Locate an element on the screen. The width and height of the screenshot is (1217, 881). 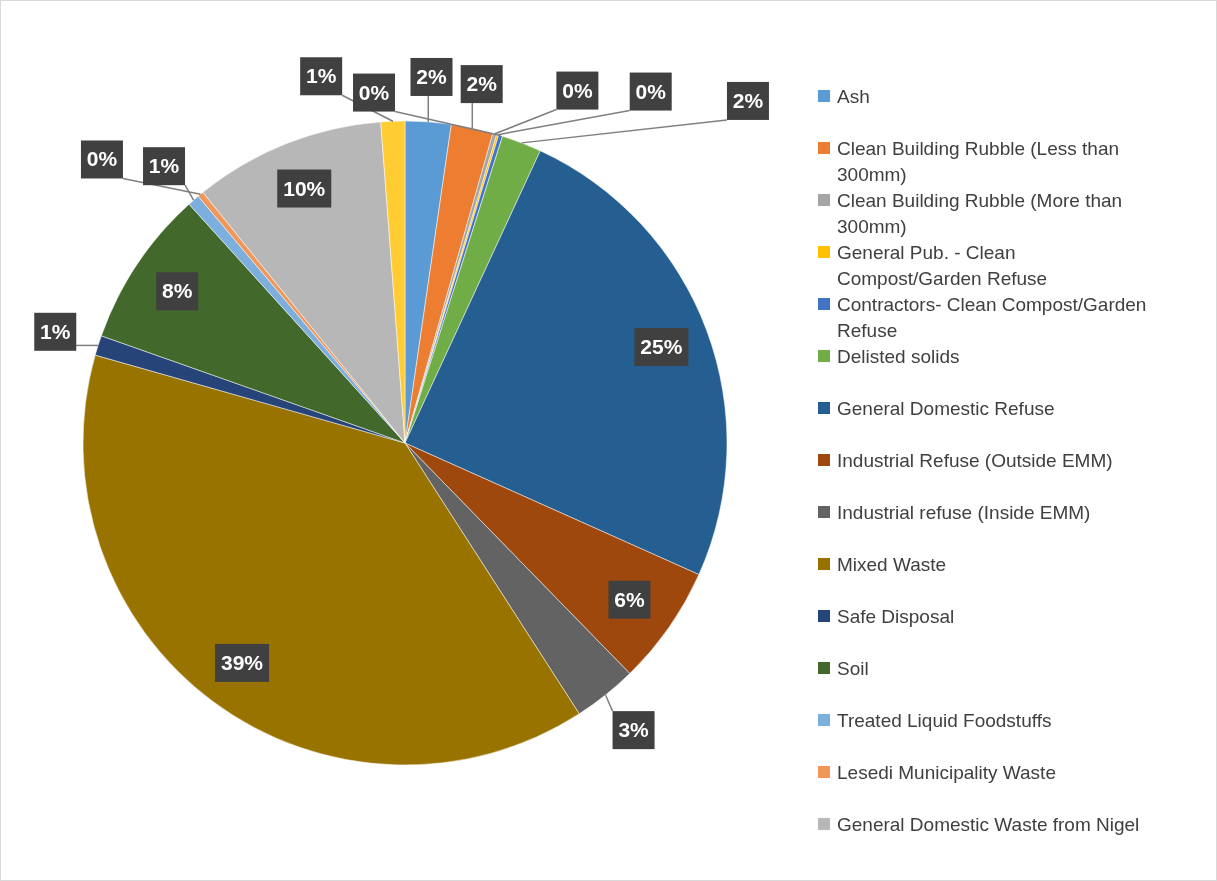
legend-label: Industrial Refuse (Outside EMM) is located at coordinates (975, 460).